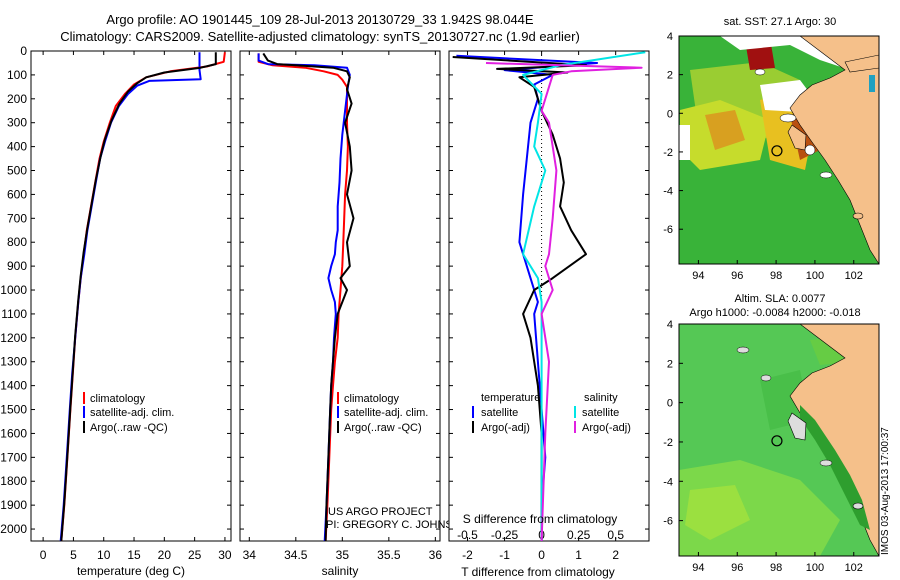 The height and width of the screenshot is (580, 900). I want to click on depth-tick-label: 300, so click(17, 123).